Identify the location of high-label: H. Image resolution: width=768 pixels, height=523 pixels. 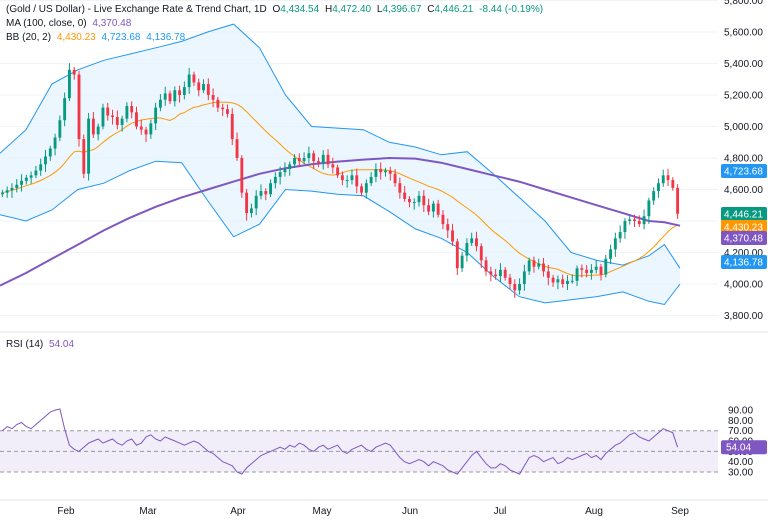
(328, 9).